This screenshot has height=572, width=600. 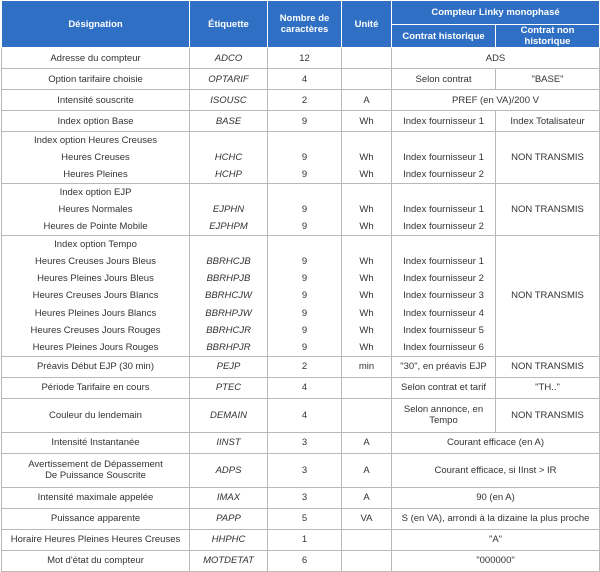 I want to click on table-cell: Heures Pleines Jours Rouges, so click(x=95, y=348).